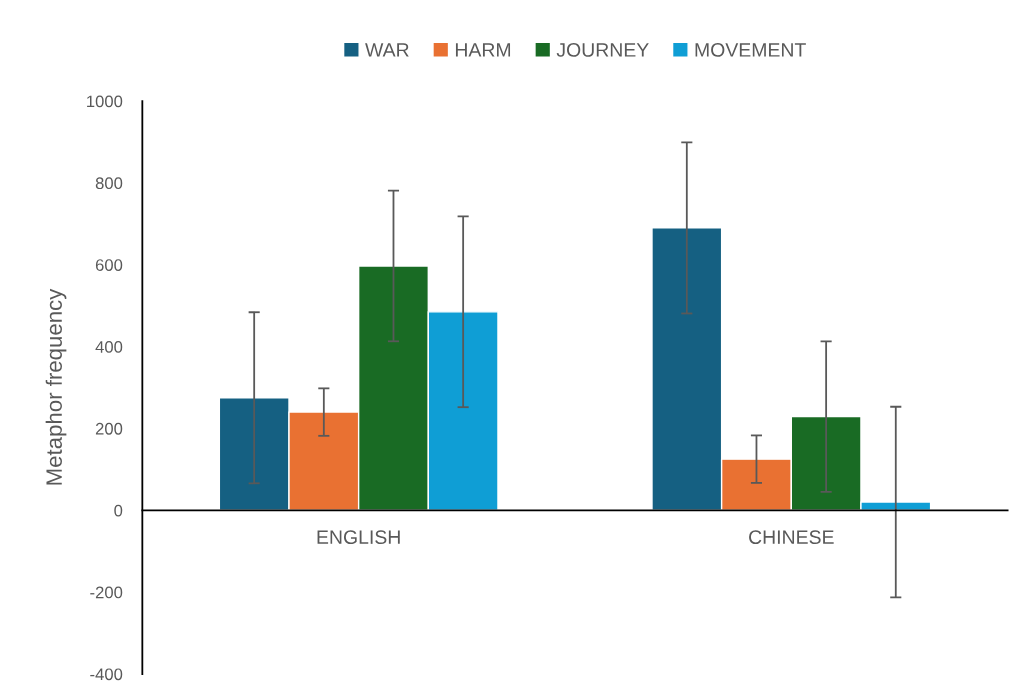 This screenshot has width=1024, height=697. What do you see at coordinates (118, 510) in the screenshot?
I see `y-tick-label: 0` at bounding box center [118, 510].